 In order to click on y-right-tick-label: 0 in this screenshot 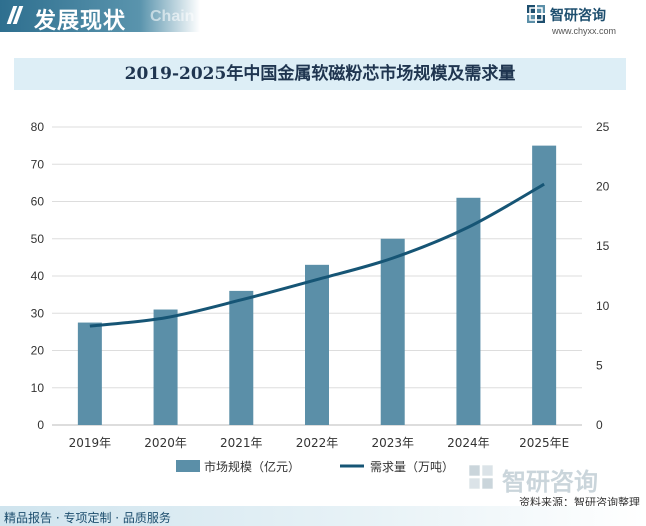, I will do `click(599, 425)`.